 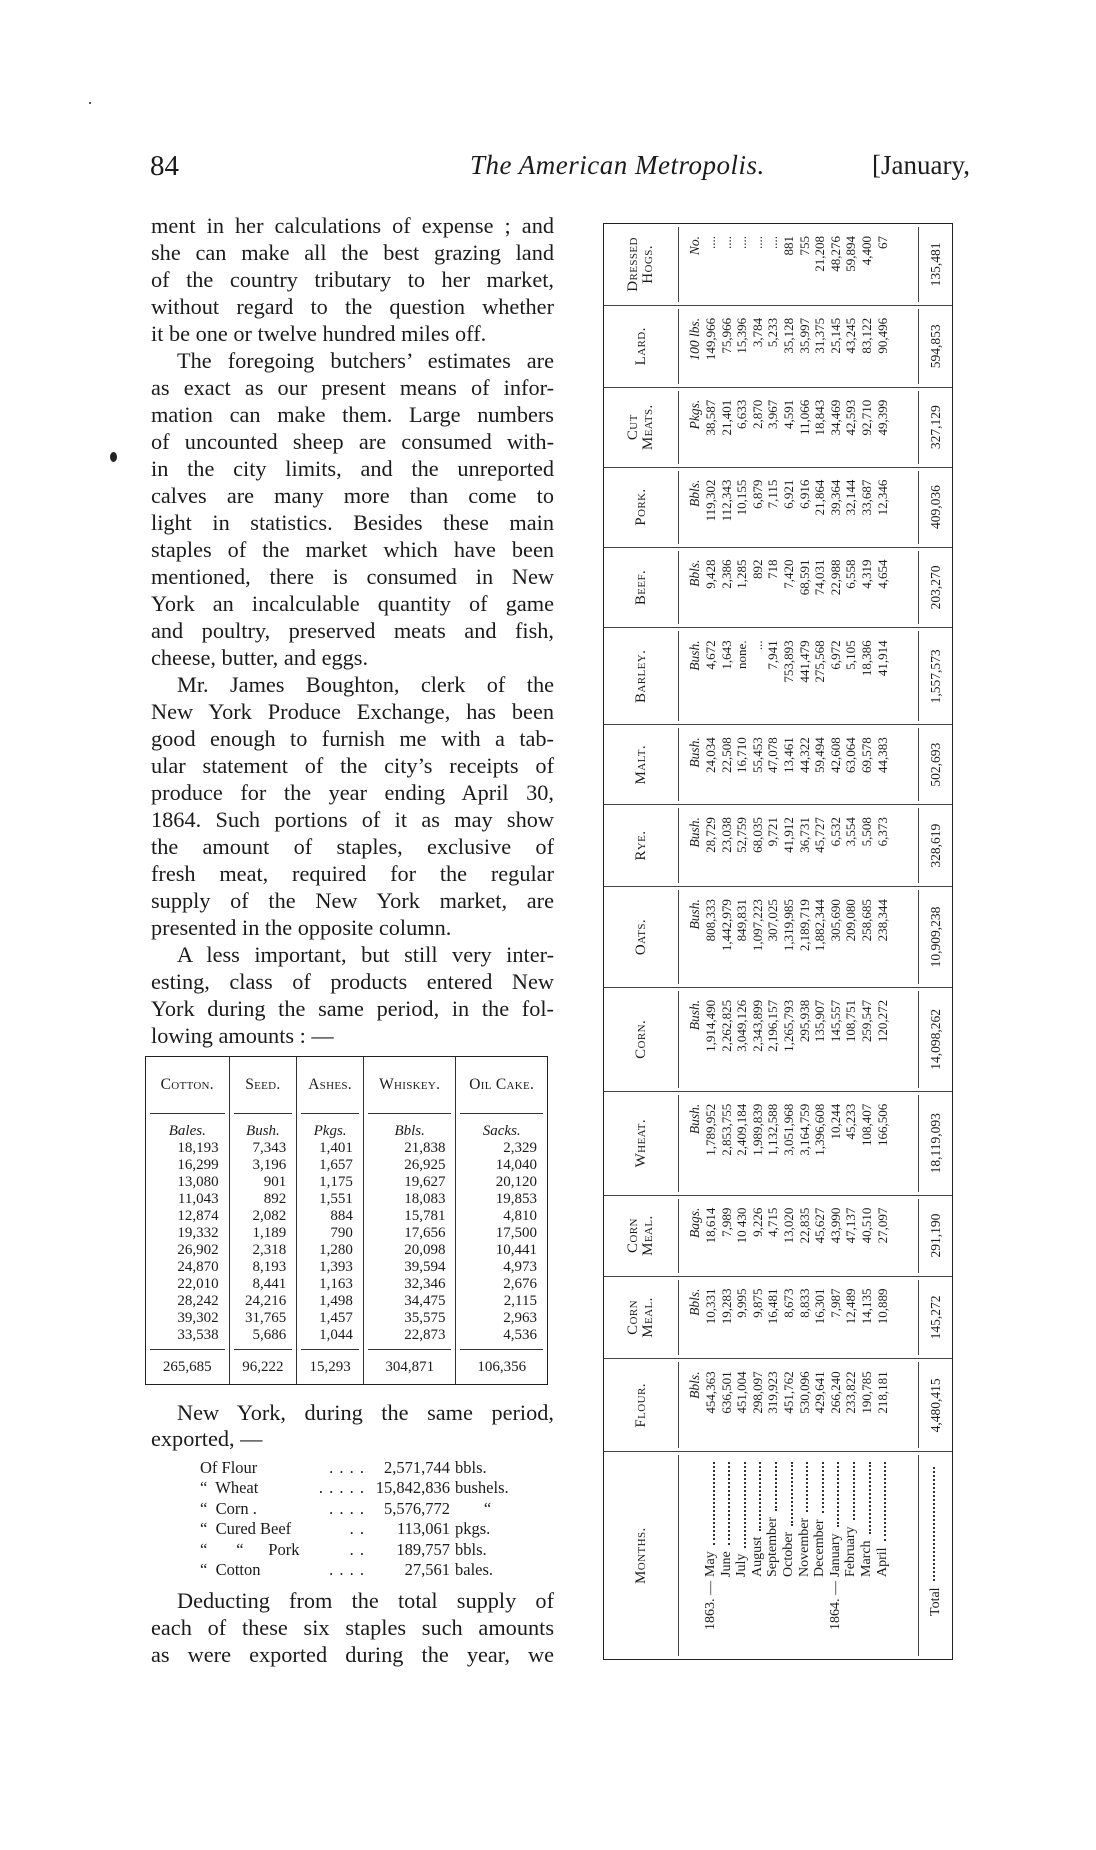 What do you see at coordinates (742, 1129) in the screenshot?
I see `table-cell: 2,409,184` at bounding box center [742, 1129].